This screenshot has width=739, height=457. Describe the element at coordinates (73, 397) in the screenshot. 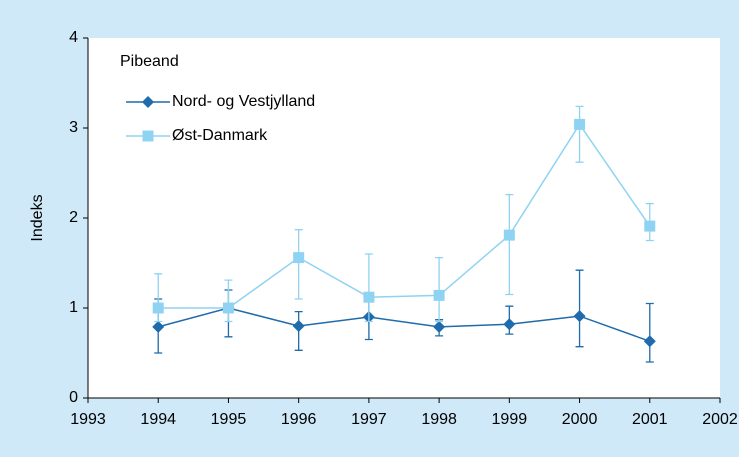

I see `y-tick-label: 0` at that location.